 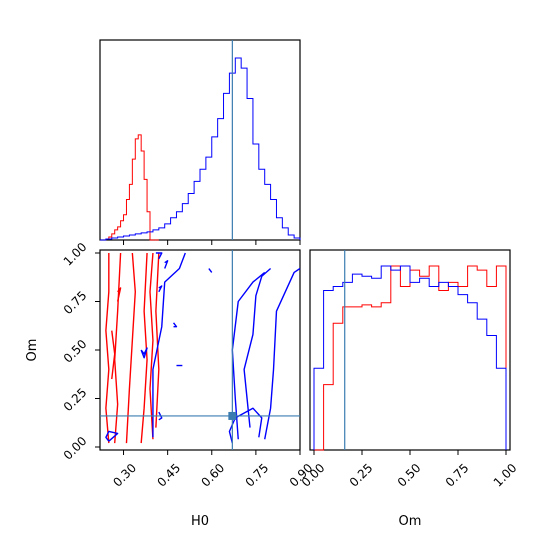 I want to click on contour-lines, so click(x=203, y=348).